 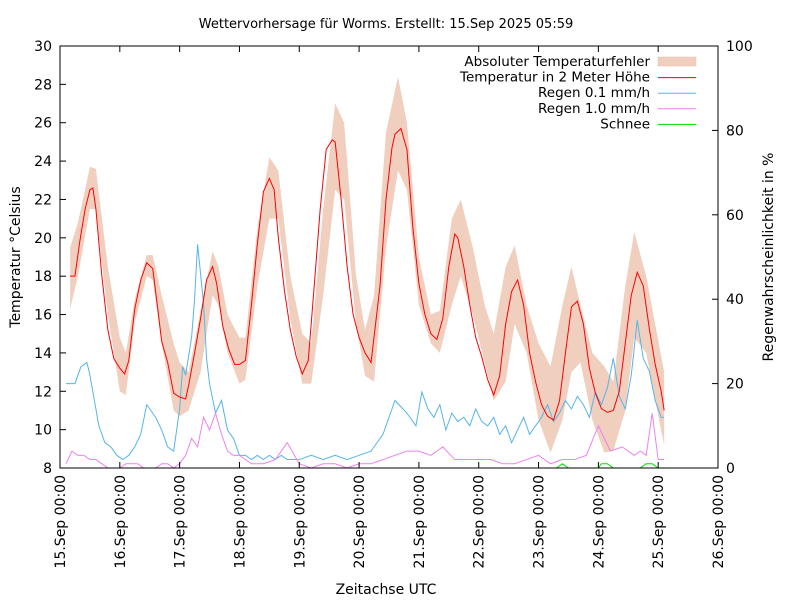 What do you see at coordinates (540, 521) in the screenshot?
I see `x-tick-label: 23.Sep 00:00` at bounding box center [540, 521].